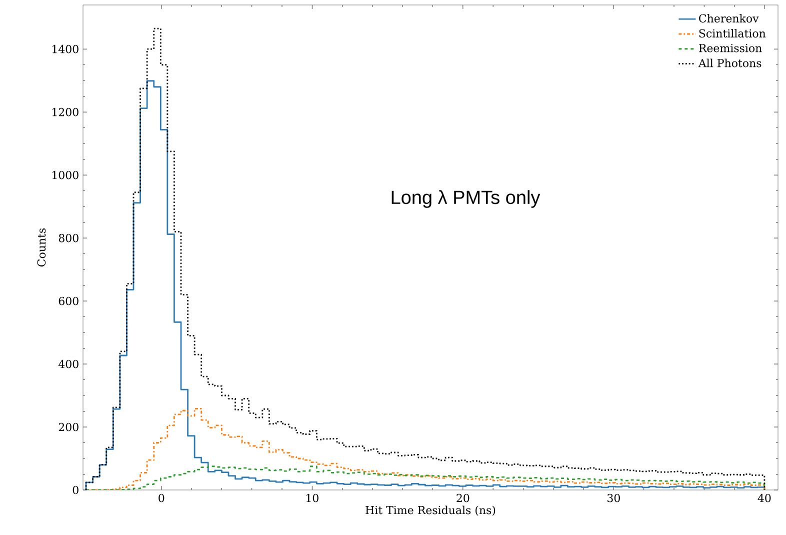  What do you see at coordinates (75, 490) in the screenshot?
I see `y-tick-label: 0` at bounding box center [75, 490].